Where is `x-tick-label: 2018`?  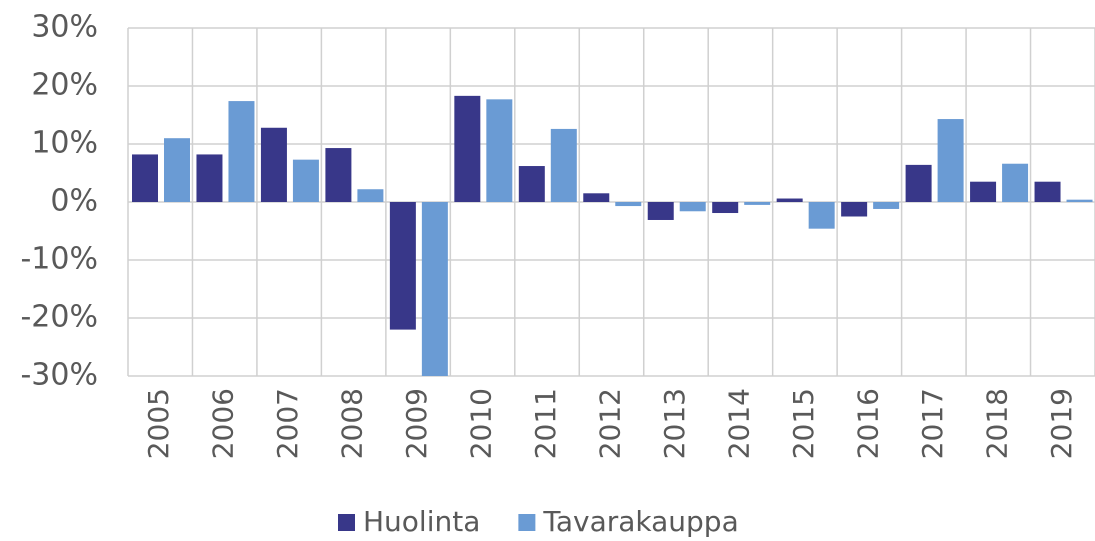
x-tick-label: 2018 is located at coordinates (996, 423).